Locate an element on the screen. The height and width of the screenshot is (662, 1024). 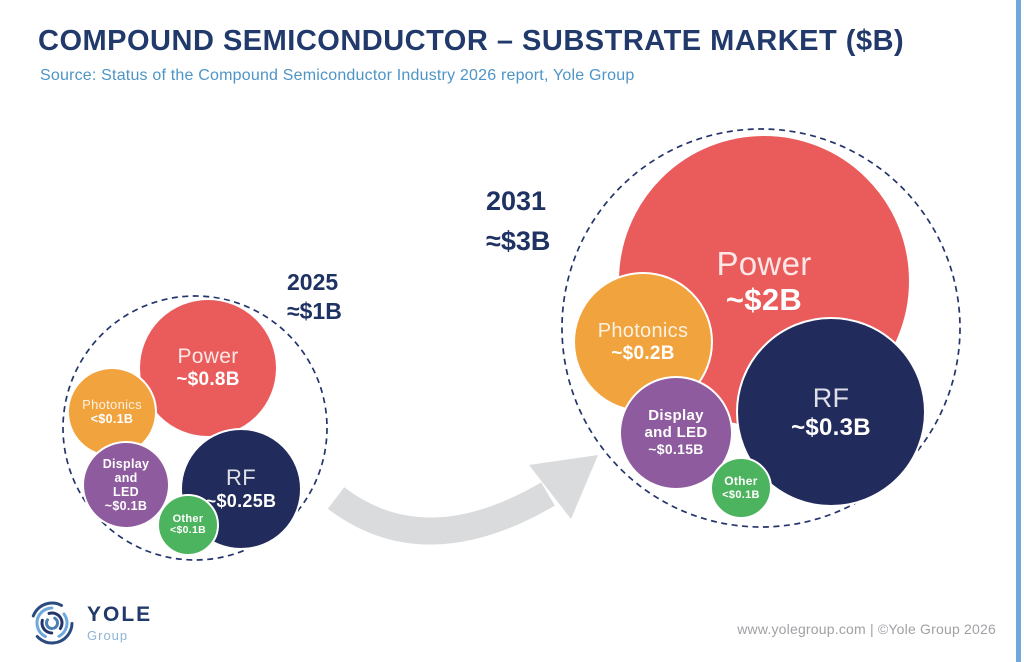
yole-logo-swirl-icon is located at coordinates (52, 623).